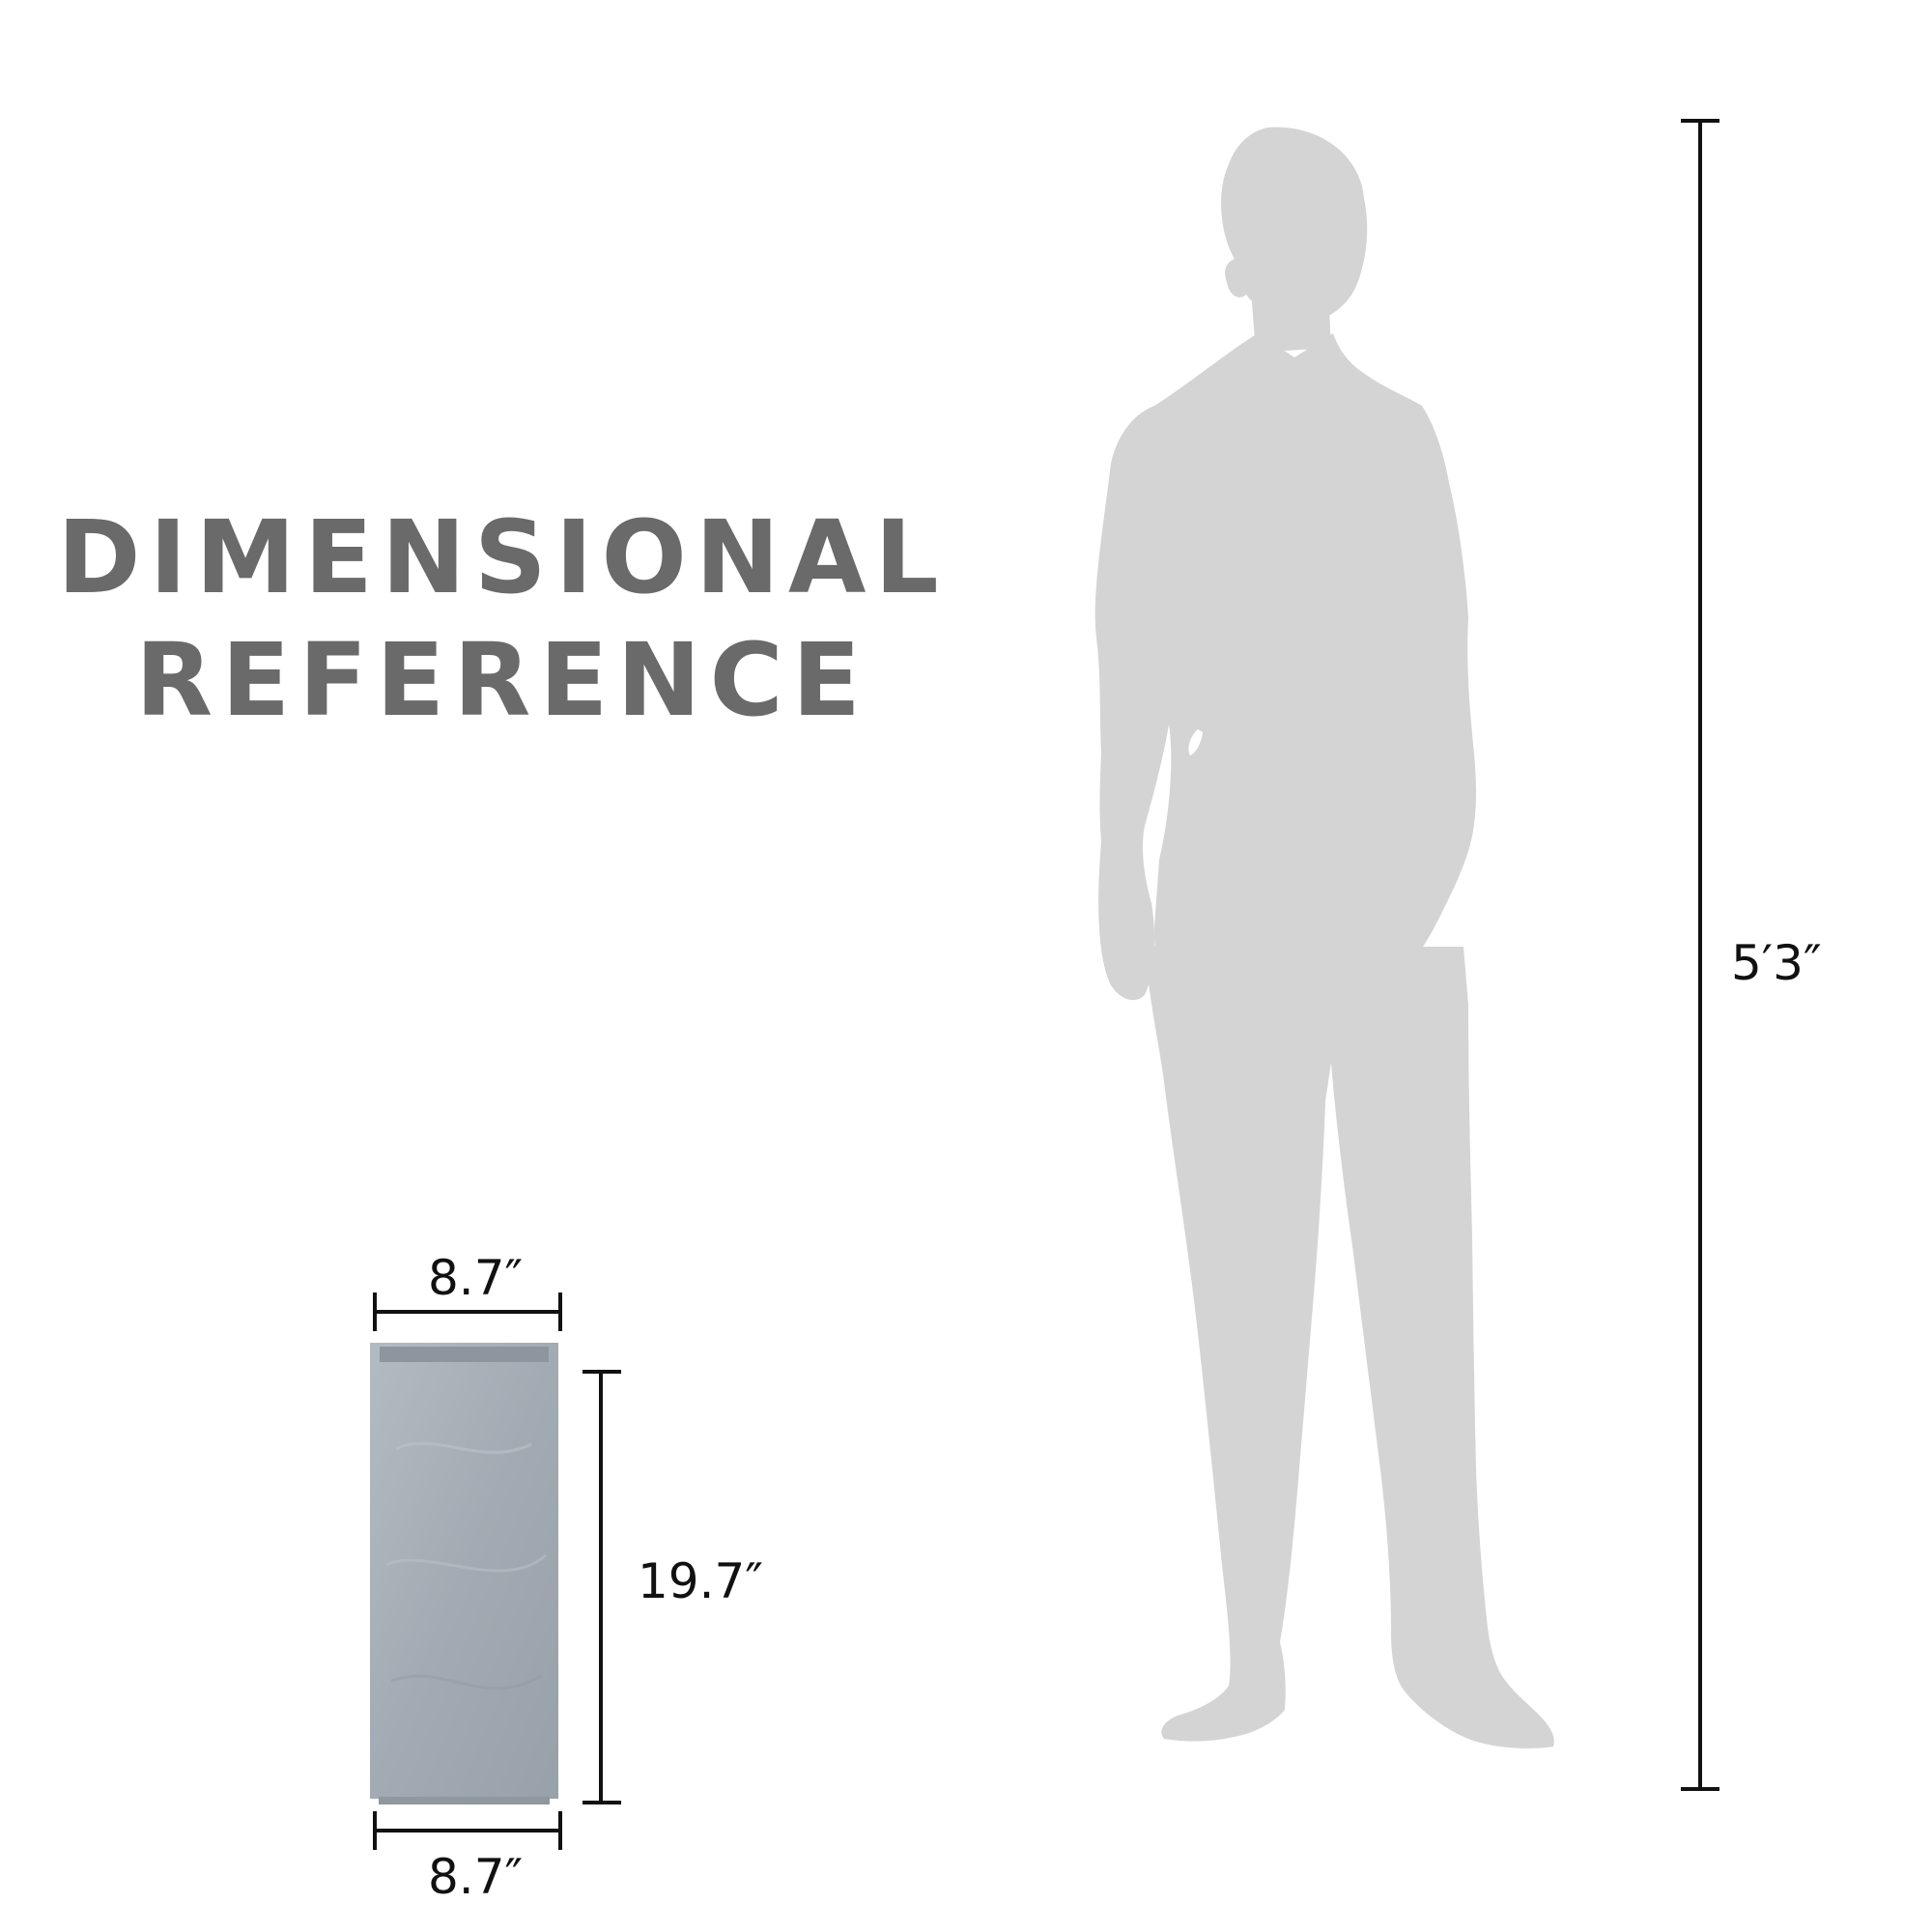 The height and width of the screenshot is (1932, 1932). I want to click on planter-height-dimension, so click(601, 1587).